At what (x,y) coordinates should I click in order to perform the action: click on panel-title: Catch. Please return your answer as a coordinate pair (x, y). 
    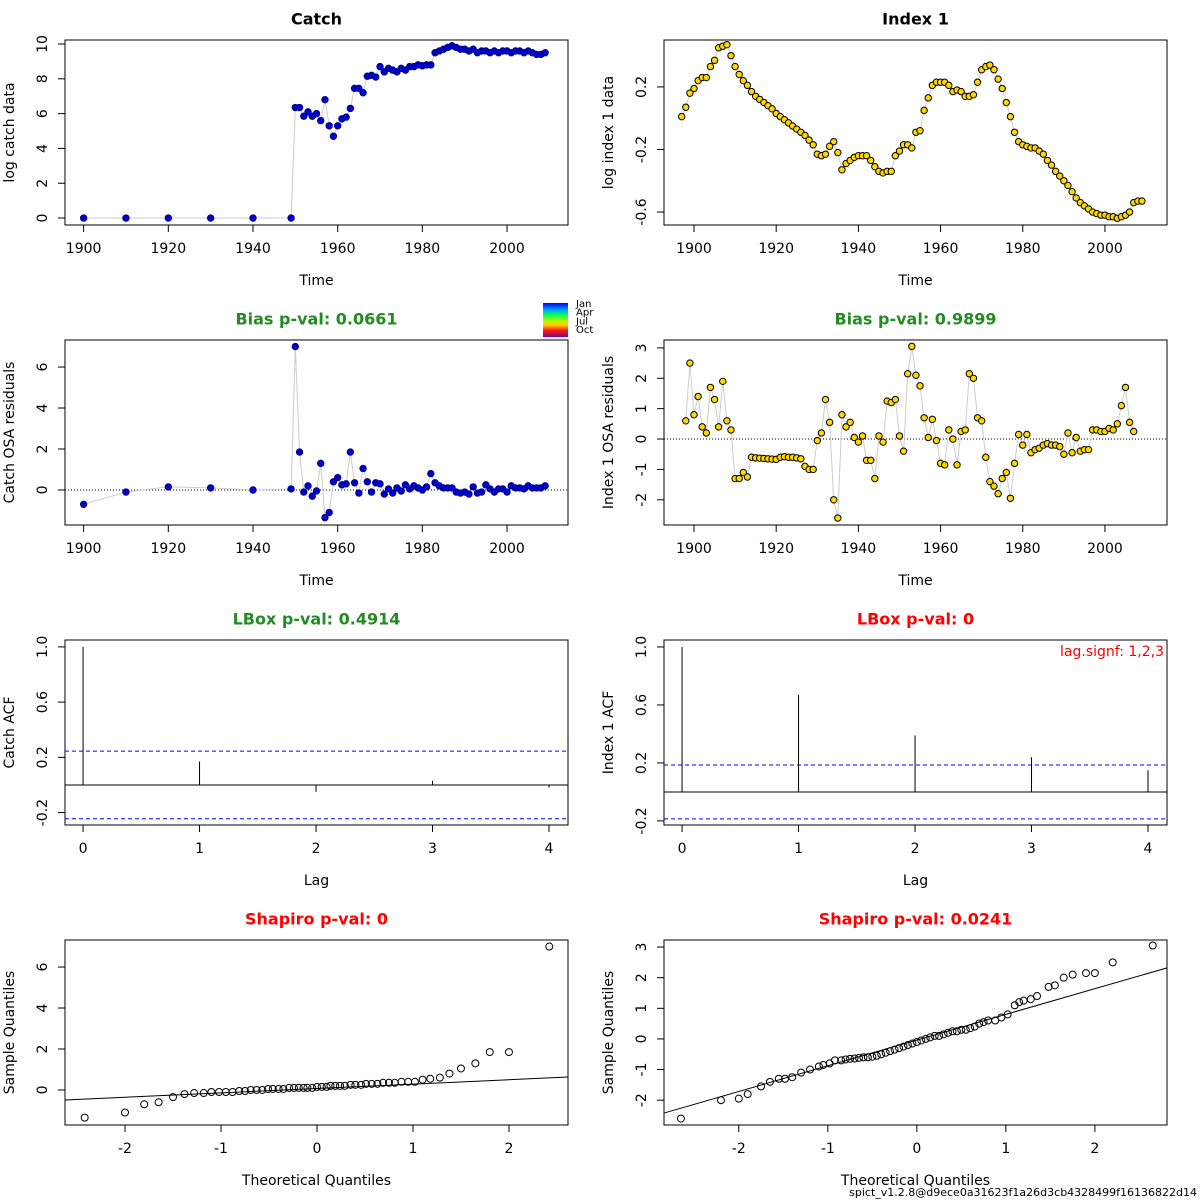
    Looking at the image, I should click on (316, 19).